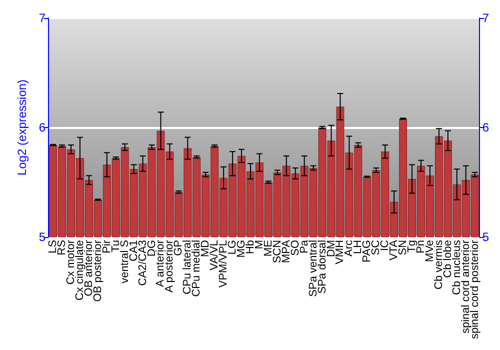 Image resolution: width=500 pixels, height=350 pixels. I want to click on y-axis-title: Log2 (expression), so click(22, 127).